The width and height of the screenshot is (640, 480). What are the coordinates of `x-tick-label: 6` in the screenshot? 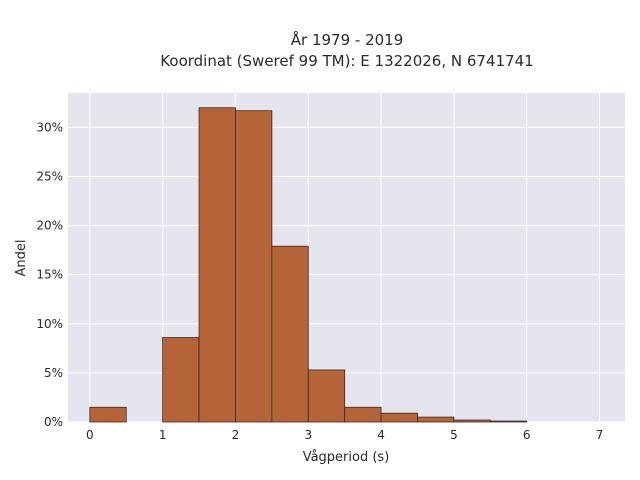 It's located at (527, 435).